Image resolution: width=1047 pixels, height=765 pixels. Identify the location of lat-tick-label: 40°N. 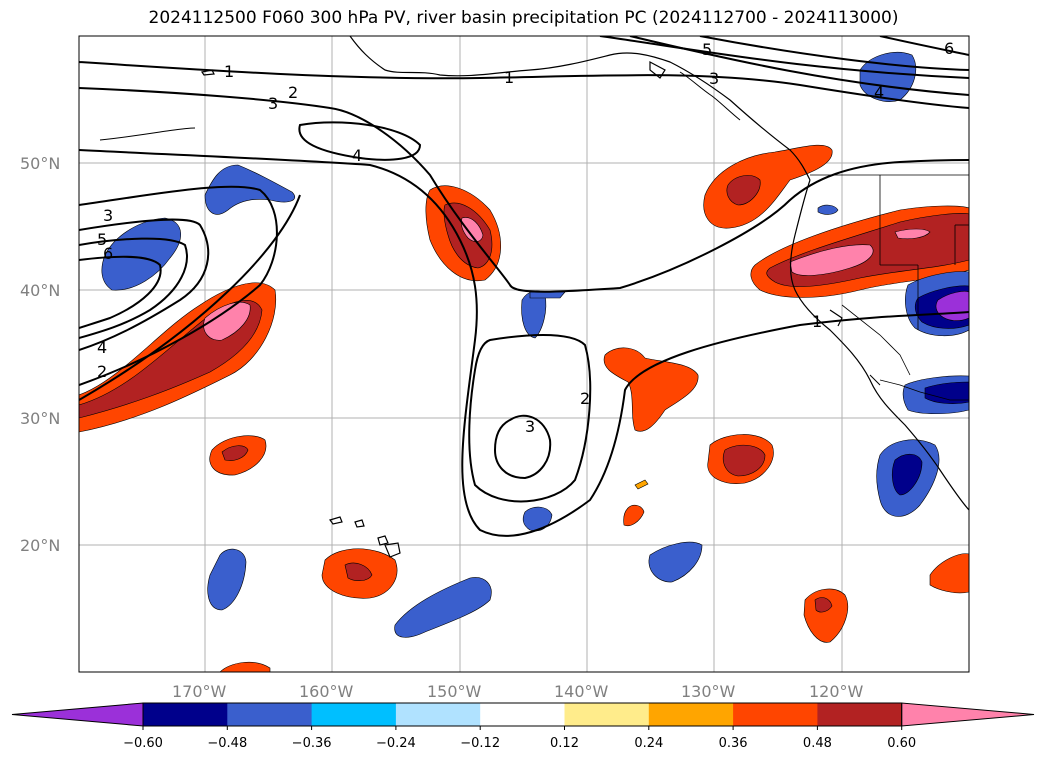
(40, 290).